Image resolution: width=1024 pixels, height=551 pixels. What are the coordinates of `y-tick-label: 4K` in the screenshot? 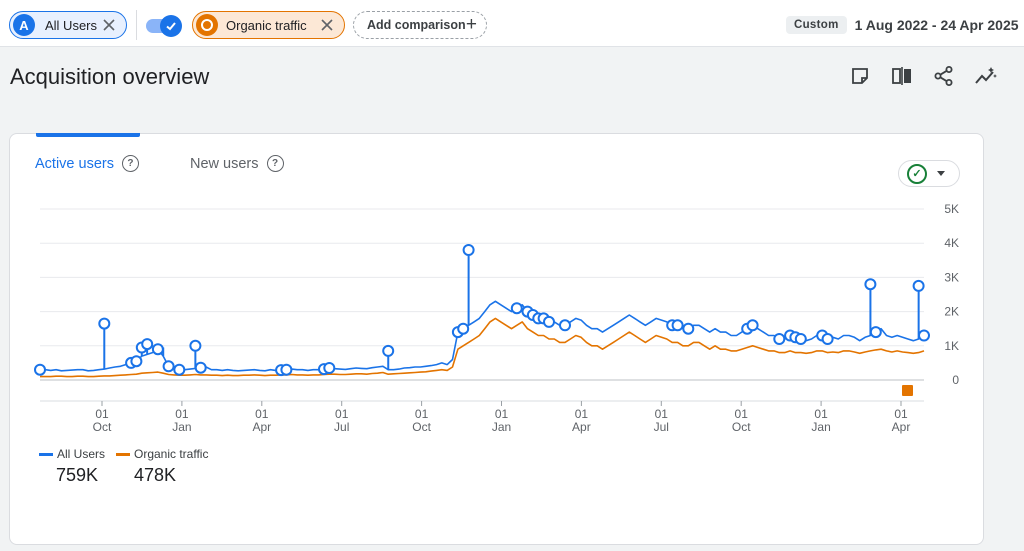 It's located at (951, 243).